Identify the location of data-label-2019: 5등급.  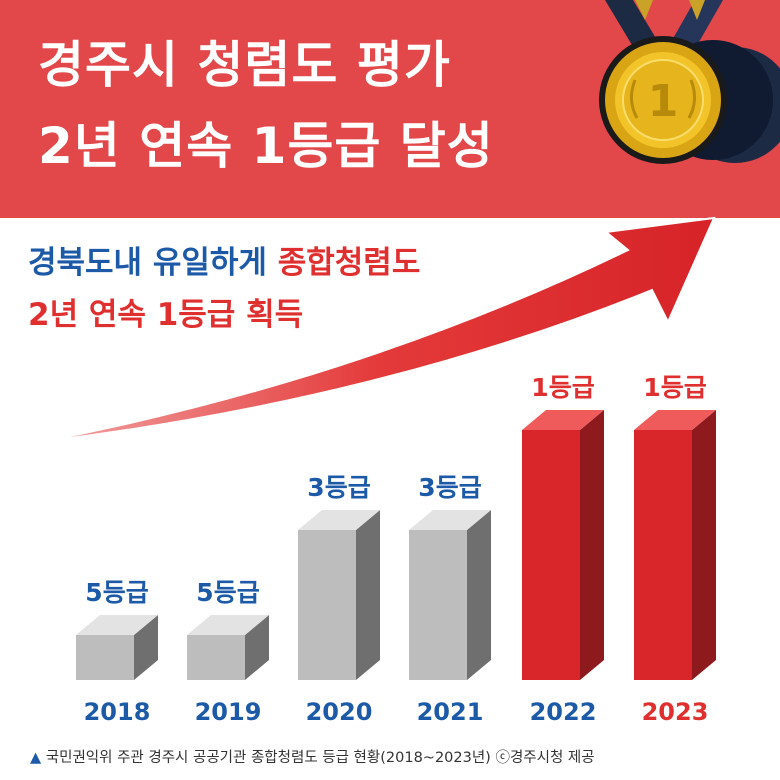
(227, 592).